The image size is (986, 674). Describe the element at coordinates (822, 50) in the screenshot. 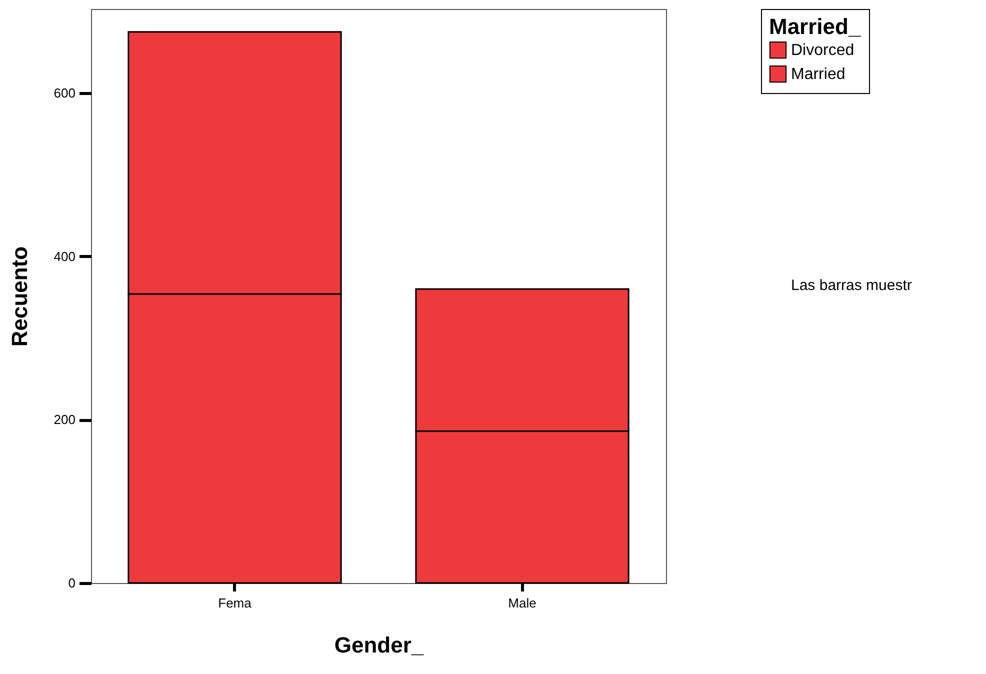

I see `legend-label: Divorced` at that location.